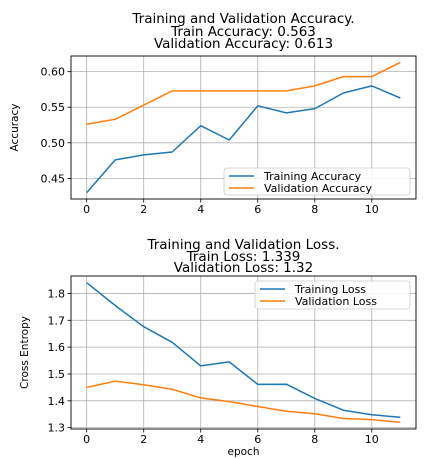 This screenshot has width=427, height=459. What do you see at coordinates (53, 143) in the screenshot?
I see `y-tick-label: 0.50` at bounding box center [53, 143].